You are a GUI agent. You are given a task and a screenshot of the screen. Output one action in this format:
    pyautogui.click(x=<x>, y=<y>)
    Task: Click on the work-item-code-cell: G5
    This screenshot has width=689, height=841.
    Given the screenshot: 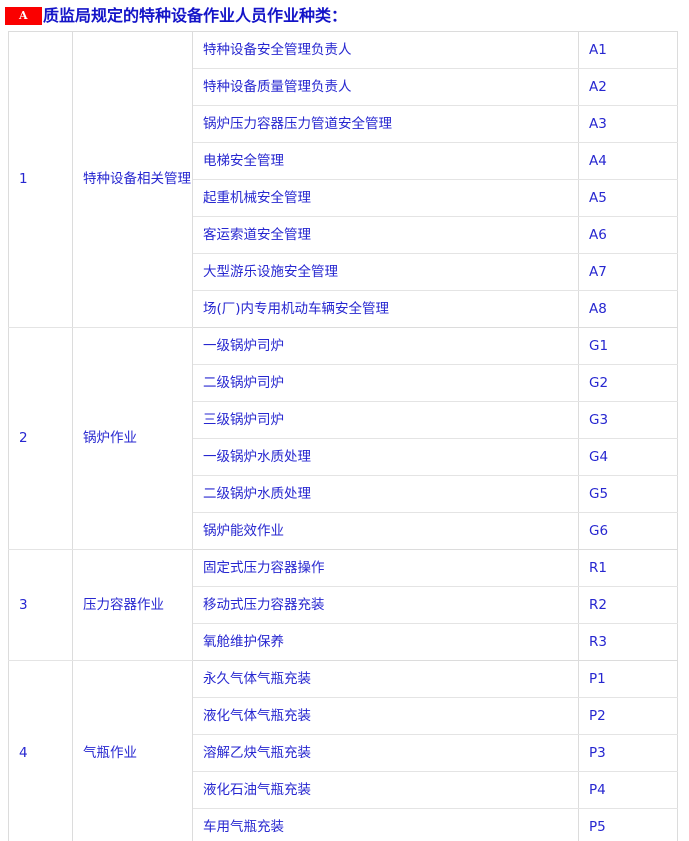 What is the action you would take?
    pyautogui.click(x=628, y=494)
    